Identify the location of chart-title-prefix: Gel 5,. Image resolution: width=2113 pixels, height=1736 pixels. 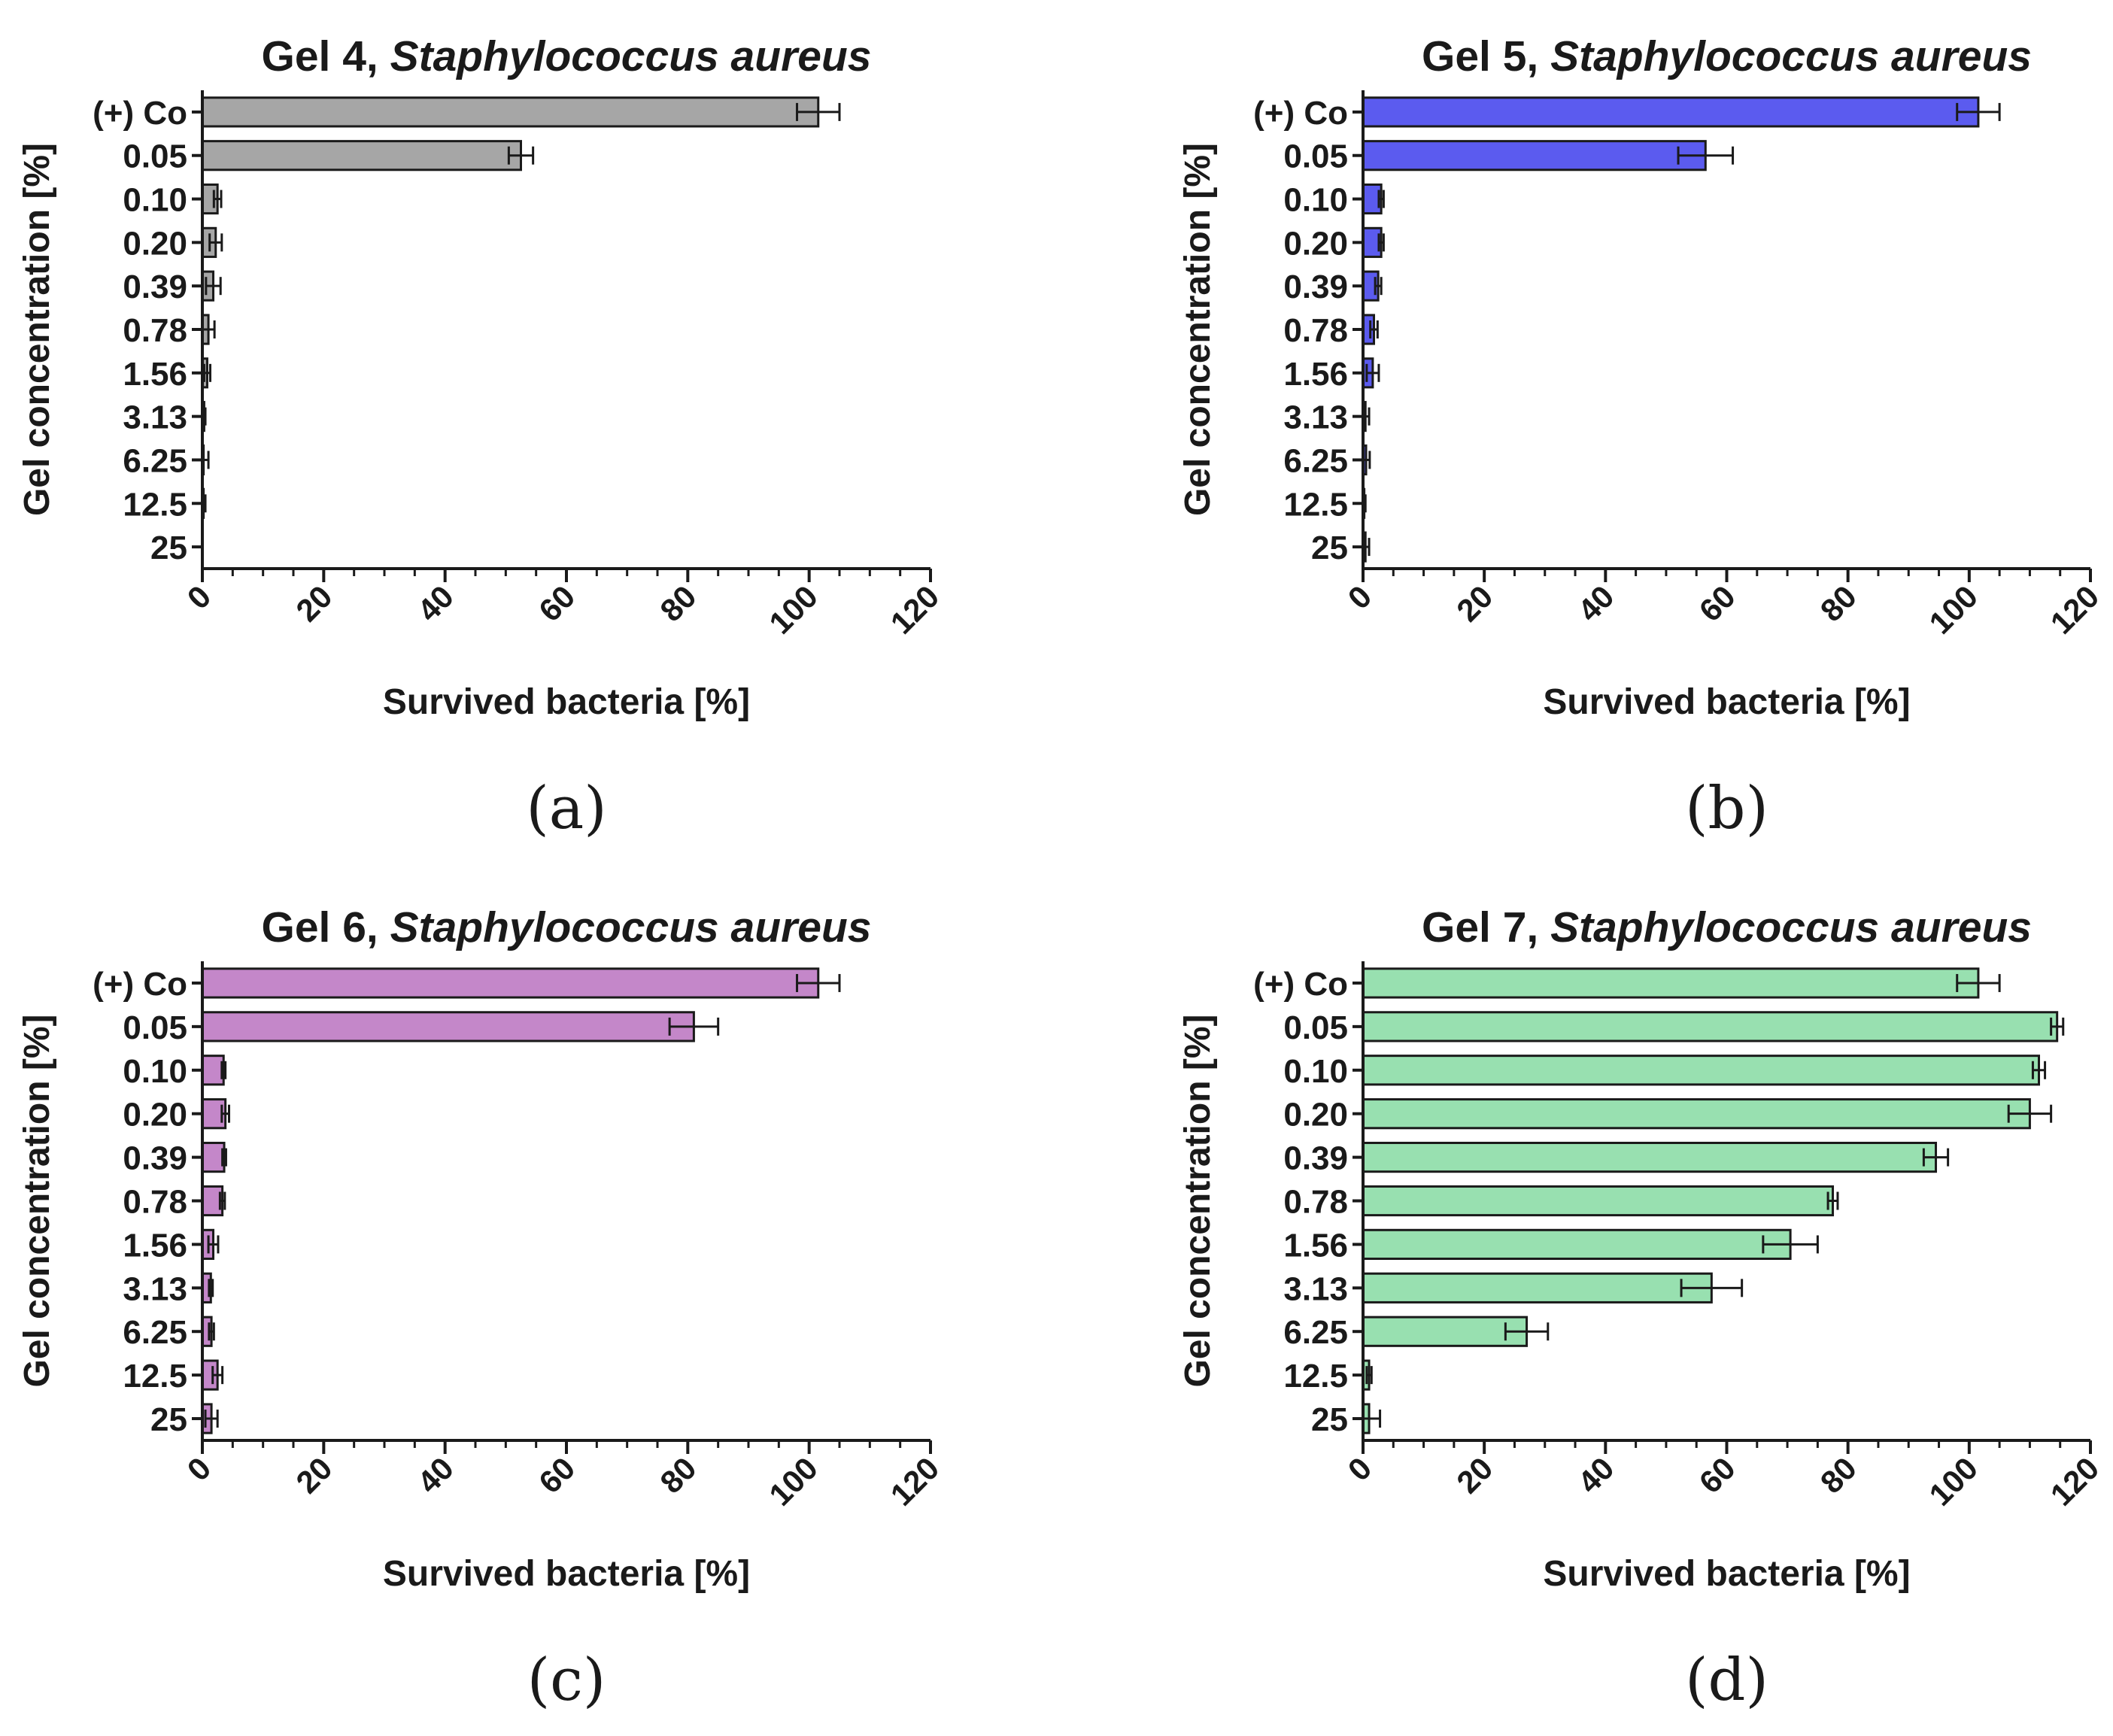
(1486, 56).